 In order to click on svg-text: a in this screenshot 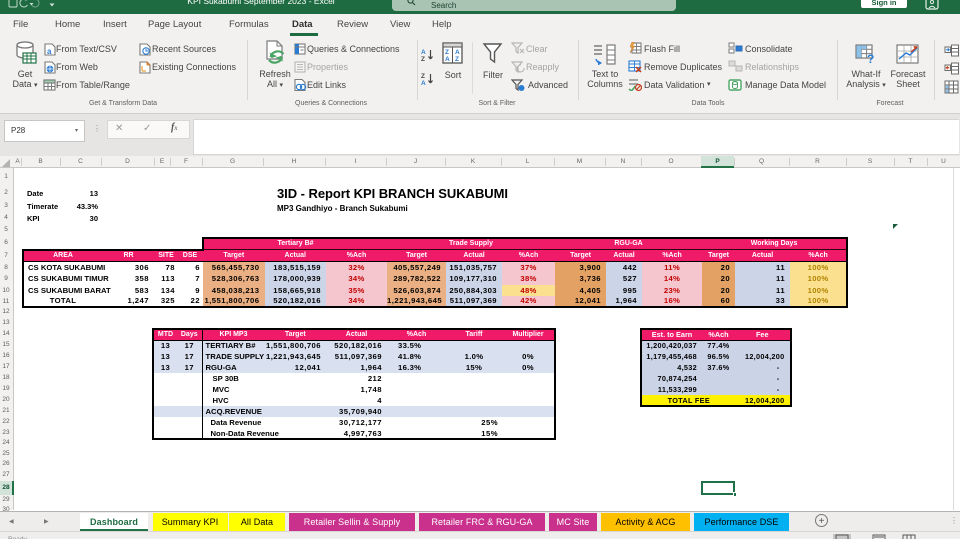, I will do `click(49, 51)`.